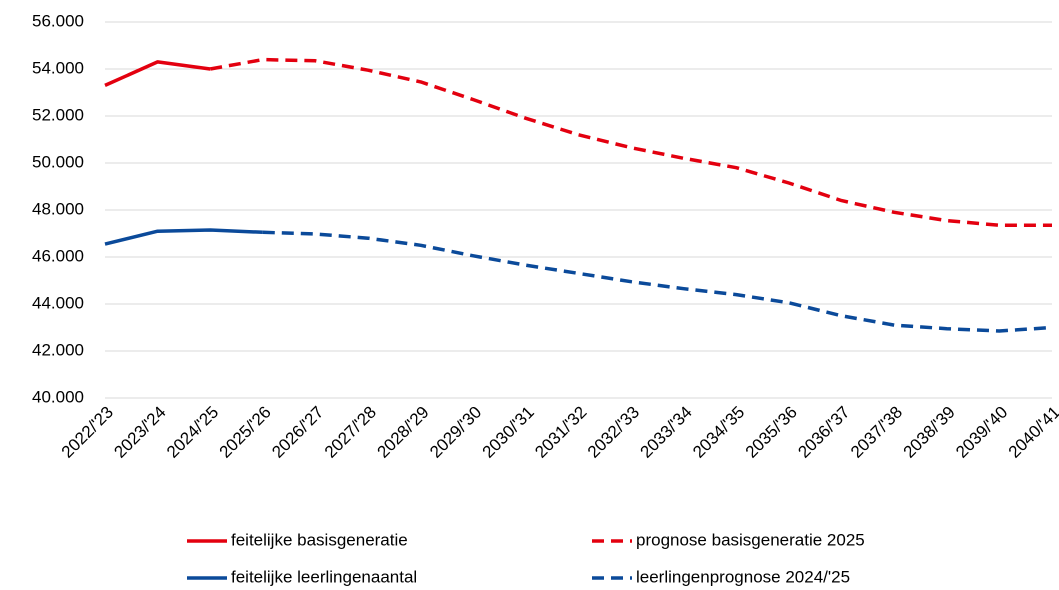 The width and height of the screenshot is (1059, 590). I want to click on y-tick-label: 54.000, so click(58, 67).